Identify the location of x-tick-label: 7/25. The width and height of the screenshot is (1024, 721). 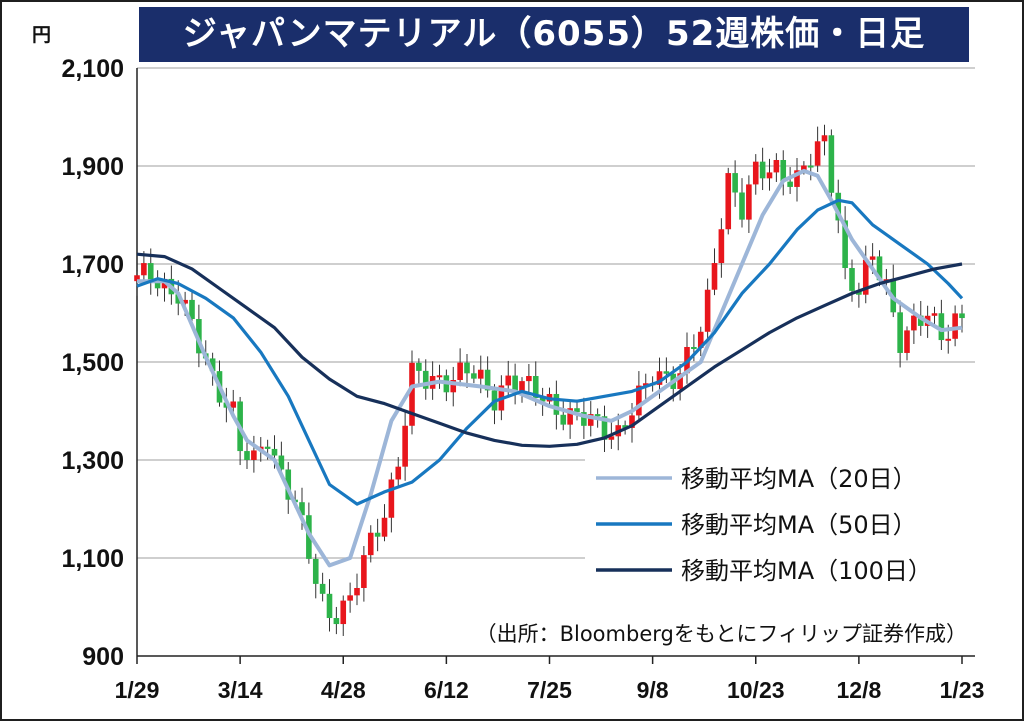
(549, 690).